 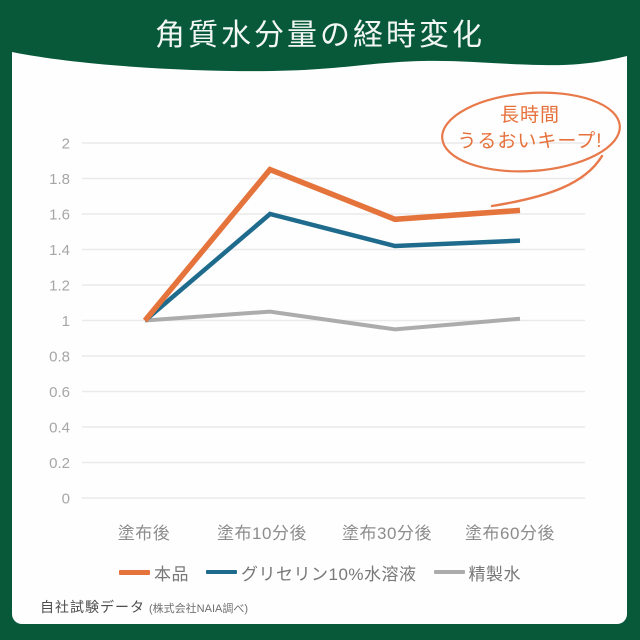 What do you see at coordinates (59, 357) in the screenshot?
I see `y-tick-label-0.8: 0.8` at bounding box center [59, 357].